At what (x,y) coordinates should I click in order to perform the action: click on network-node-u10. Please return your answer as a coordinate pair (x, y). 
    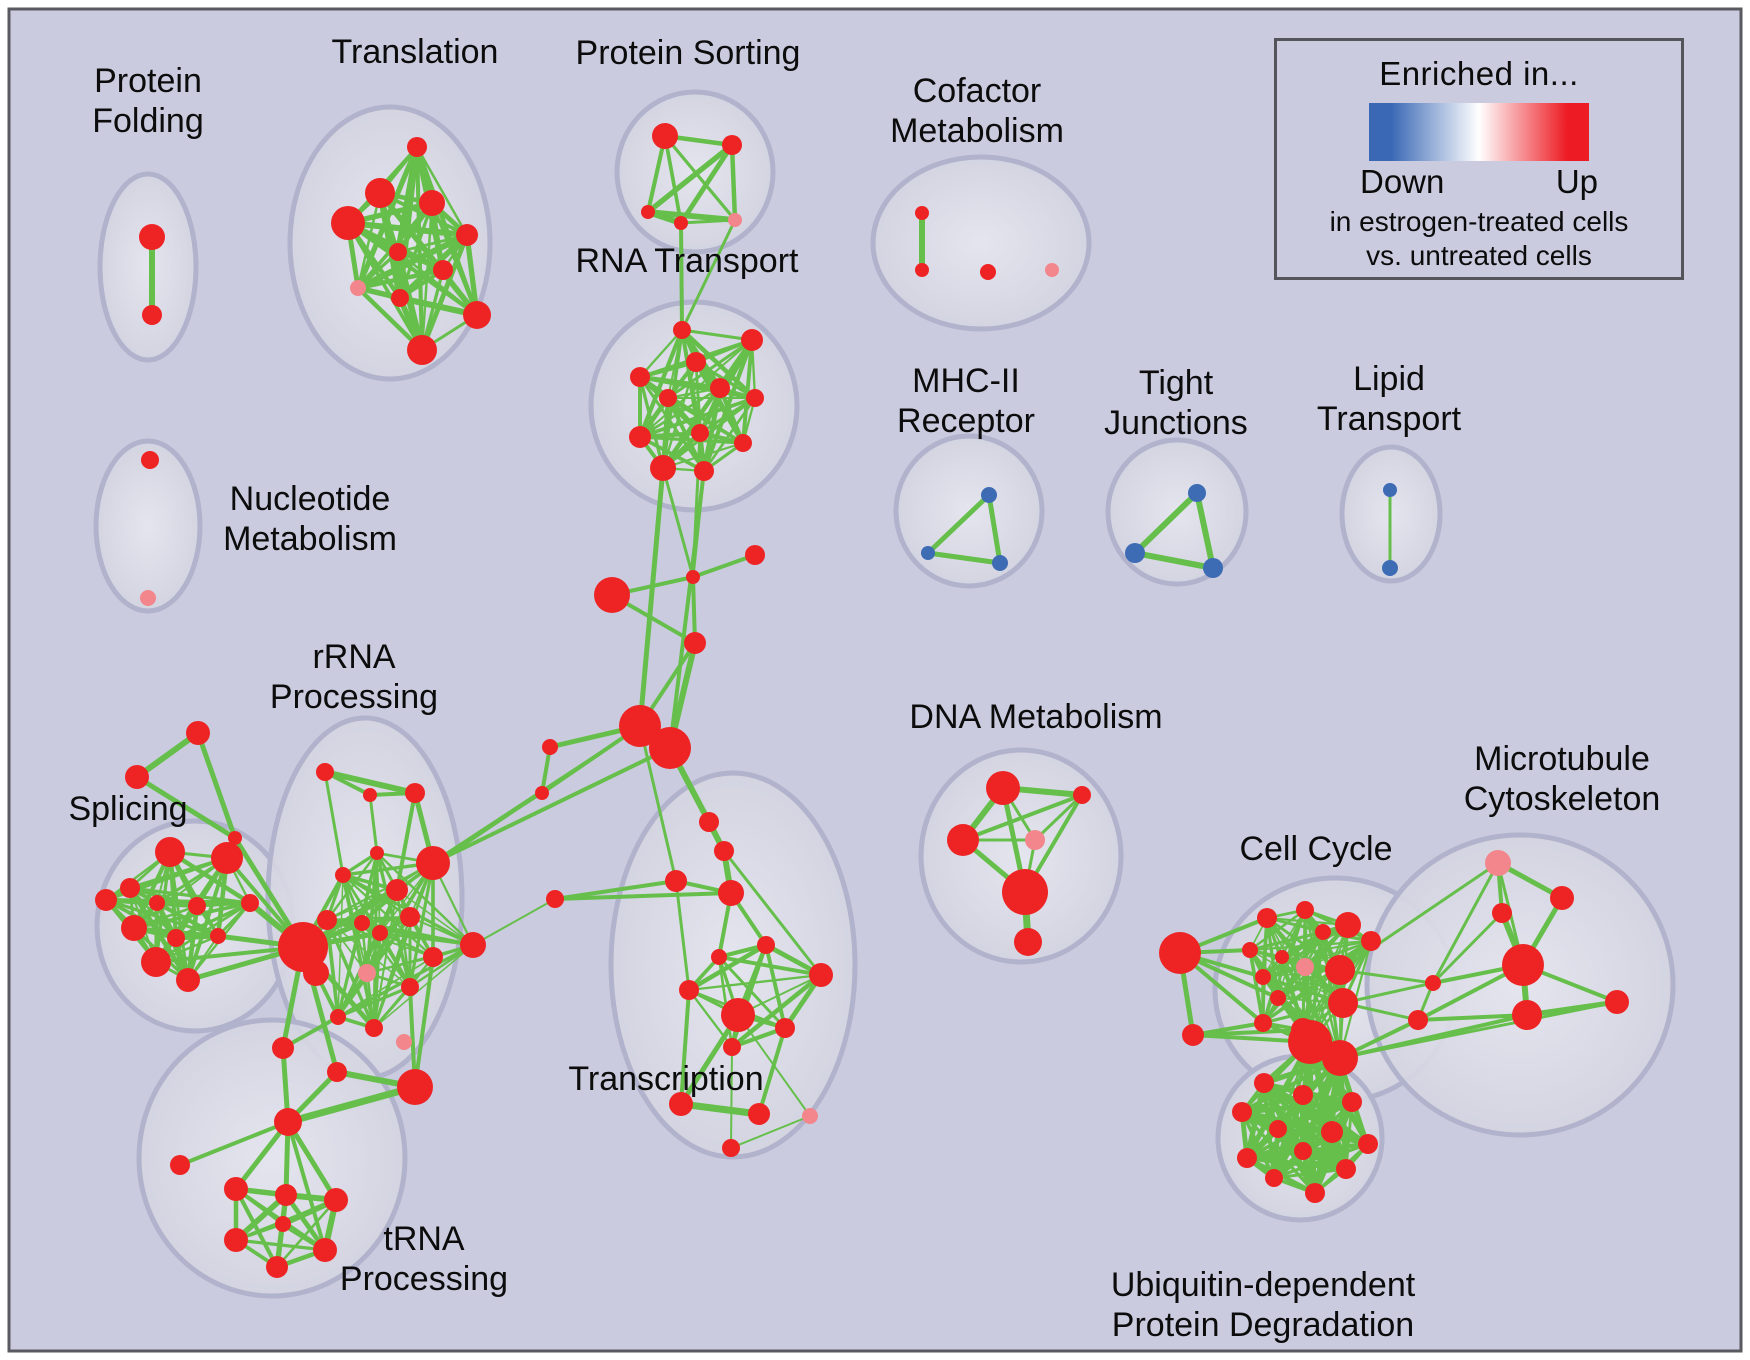
    Looking at the image, I should click on (1346, 1169).